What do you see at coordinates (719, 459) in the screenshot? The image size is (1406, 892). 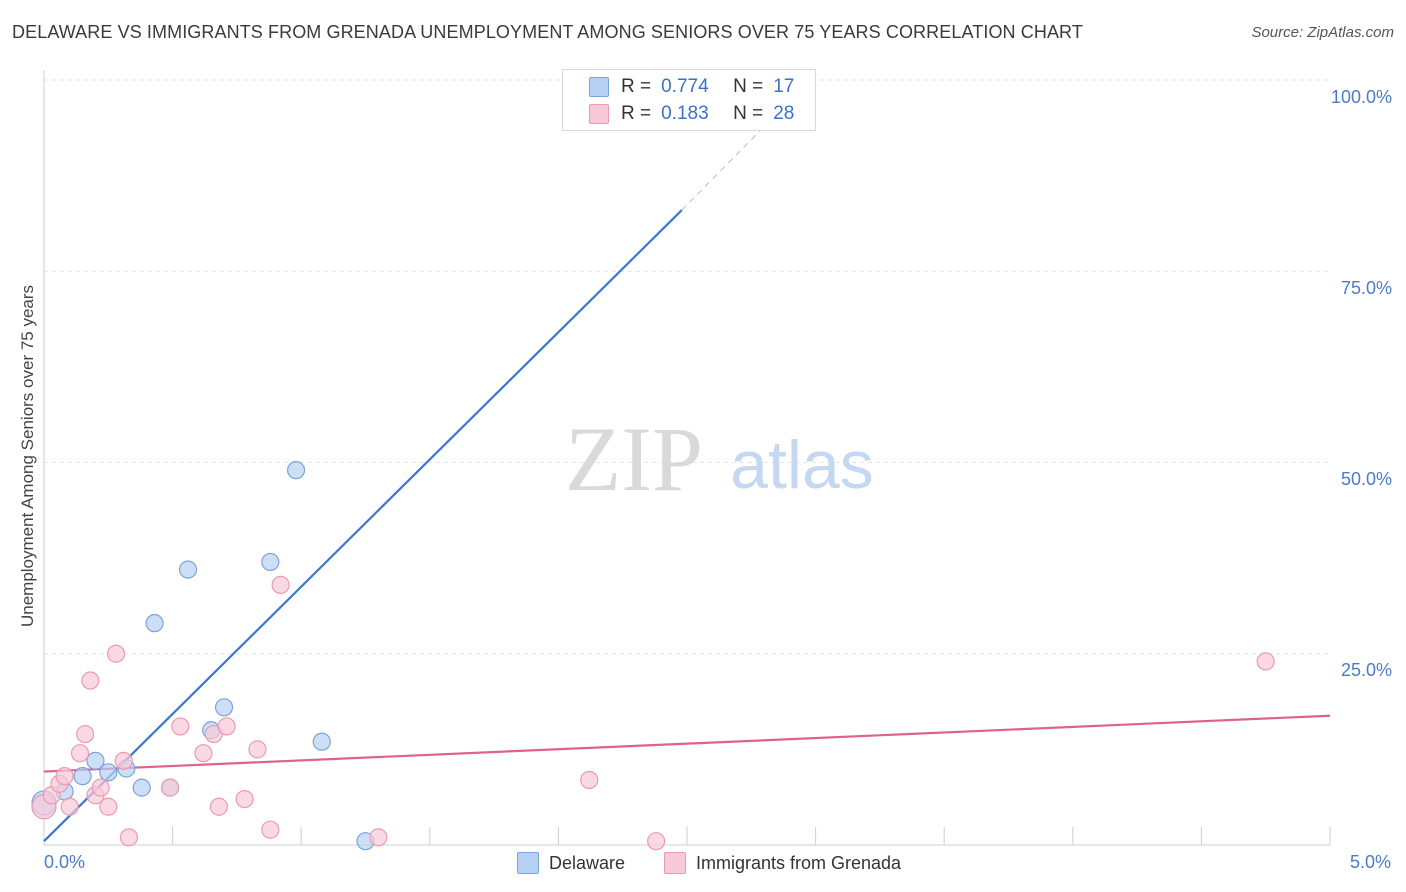 I see `watermark: ZIP atlas` at bounding box center [719, 459].